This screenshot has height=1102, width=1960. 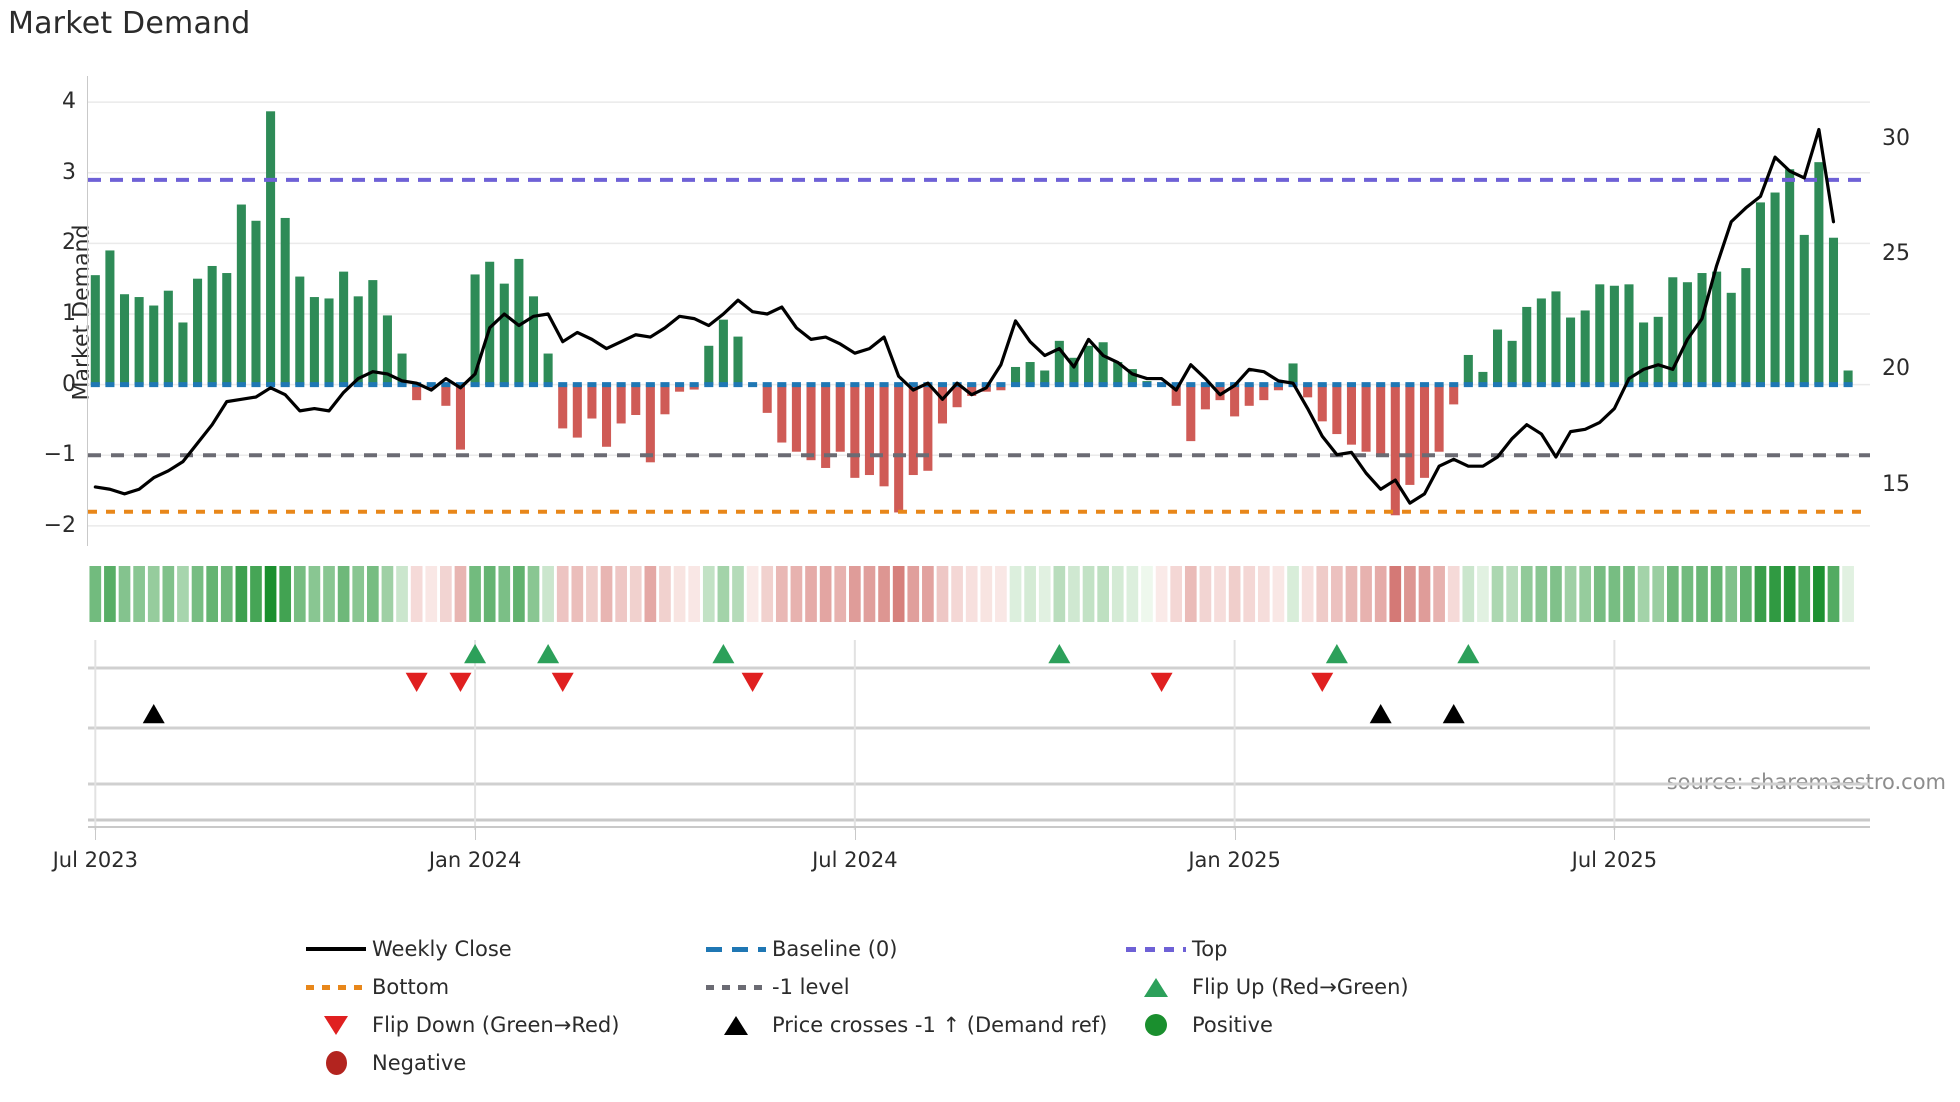 What do you see at coordinates (1232, 1025) in the screenshot?
I see `legend-label: Positive` at bounding box center [1232, 1025].